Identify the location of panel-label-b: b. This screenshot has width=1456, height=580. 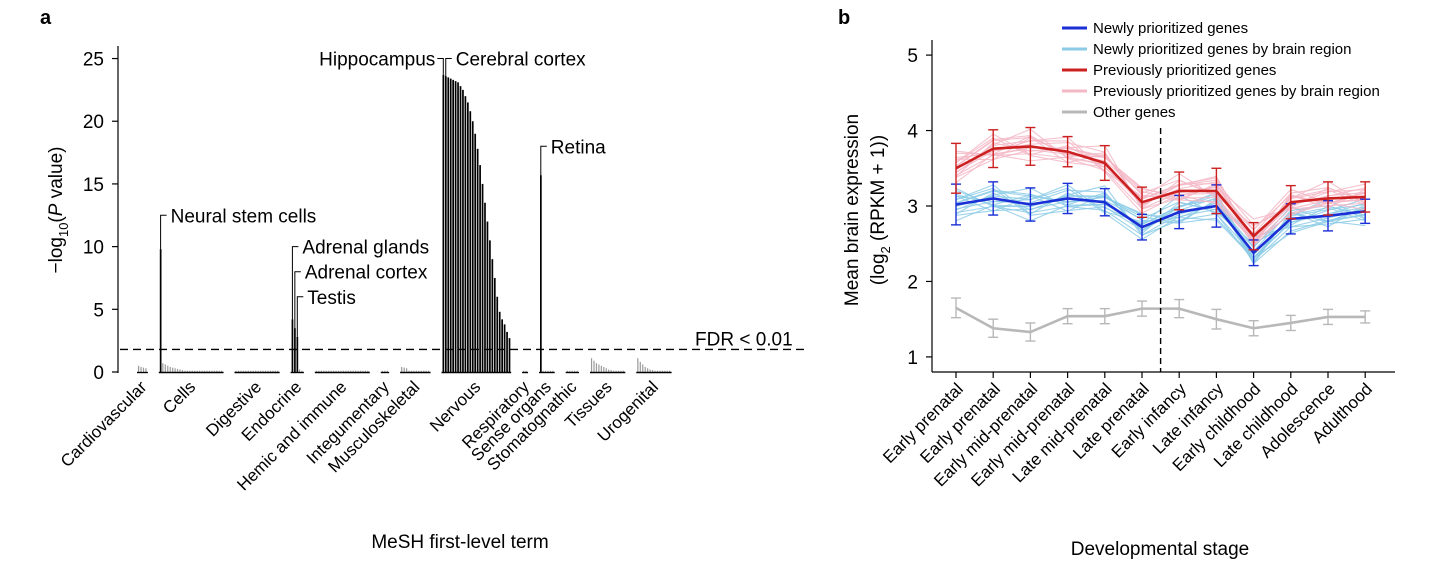
(844, 18).